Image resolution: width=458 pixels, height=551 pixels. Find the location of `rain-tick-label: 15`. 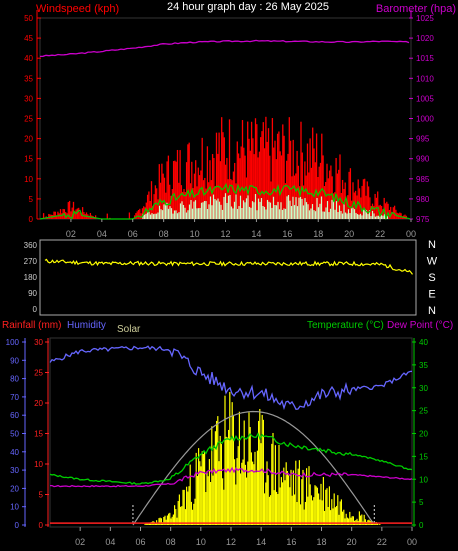

rain-tick-label: 15 is located at coordinates (38, 434).